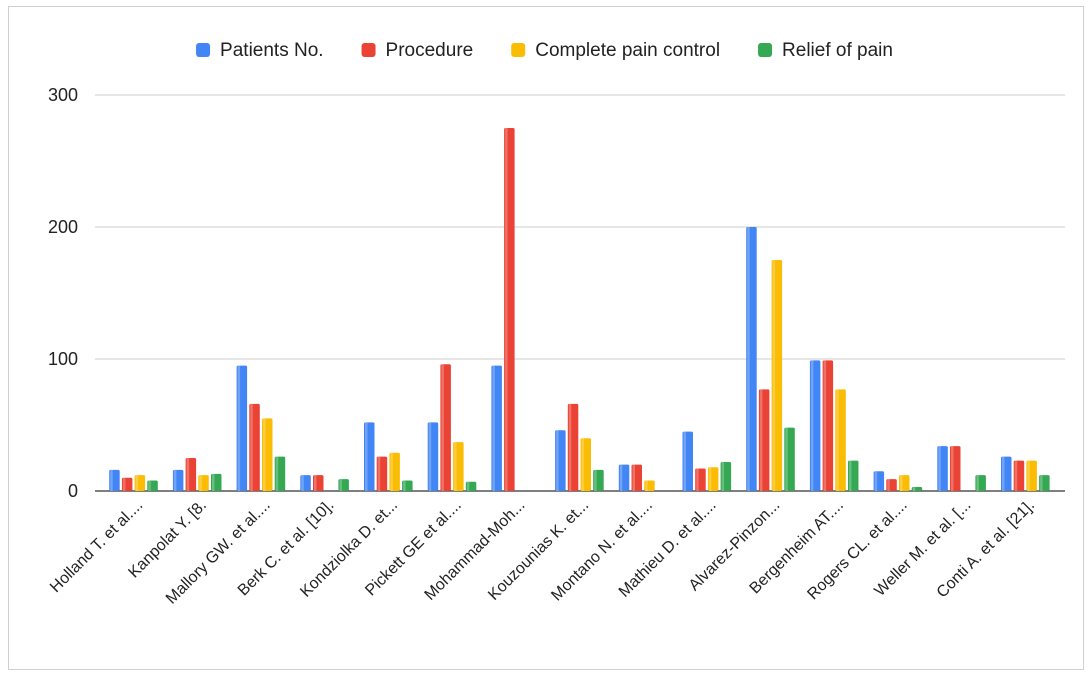 The height and width of the screenshot is (676, 1089). Describe the element at coordinates (837, 50) in the screenshot. I see `legend-label: Relief of pain` at that location.